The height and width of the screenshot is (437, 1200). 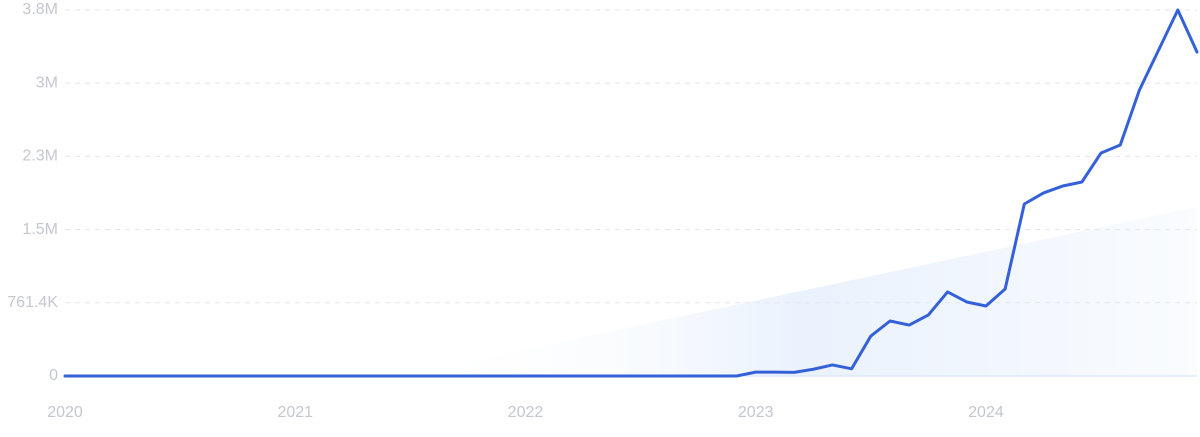 What do you see at coordinates (40, 156) in the screenshot?
I see `y-tick-label: 2.3M` at bounding box center [40, 156].